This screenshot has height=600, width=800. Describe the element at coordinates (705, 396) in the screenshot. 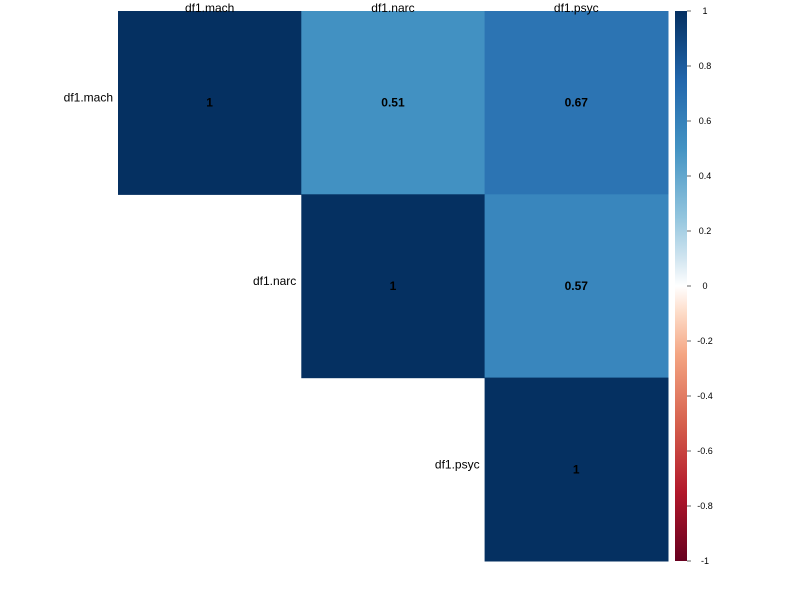

I see `color-legend-tick-label: -0.4` at that location.